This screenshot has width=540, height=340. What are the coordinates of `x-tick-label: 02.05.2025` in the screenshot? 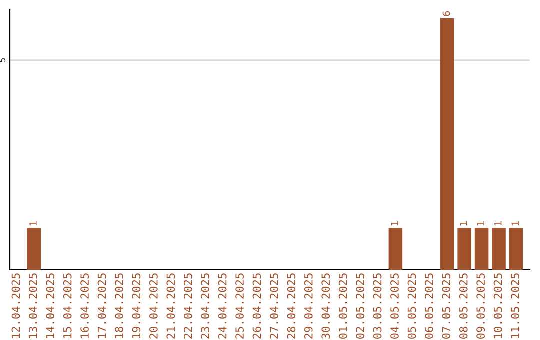 It's located at (360, 306).